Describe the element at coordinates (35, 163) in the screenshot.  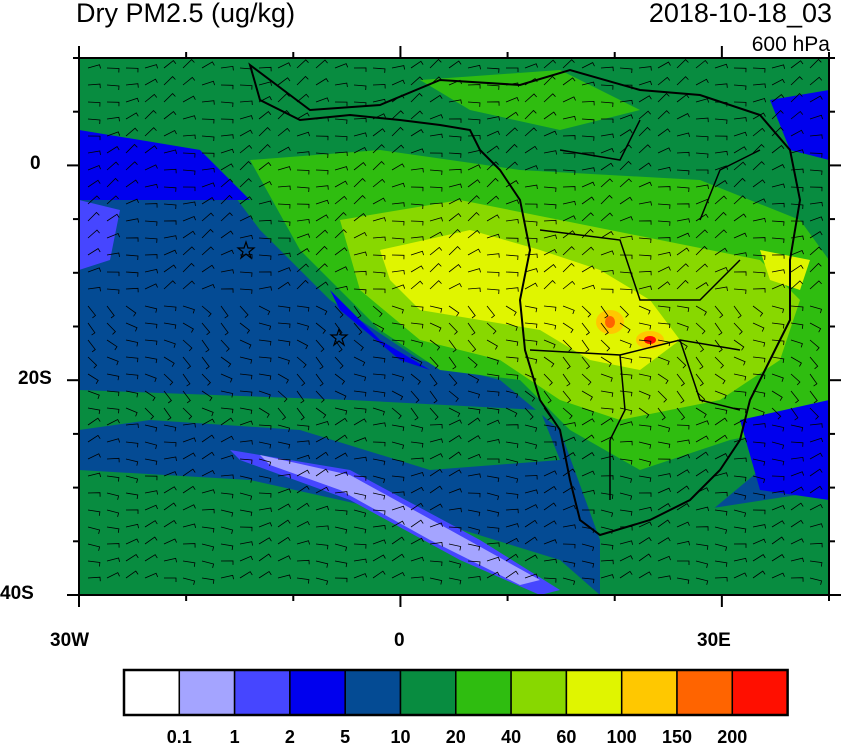
I see `y-tick-label: 0` at that location.